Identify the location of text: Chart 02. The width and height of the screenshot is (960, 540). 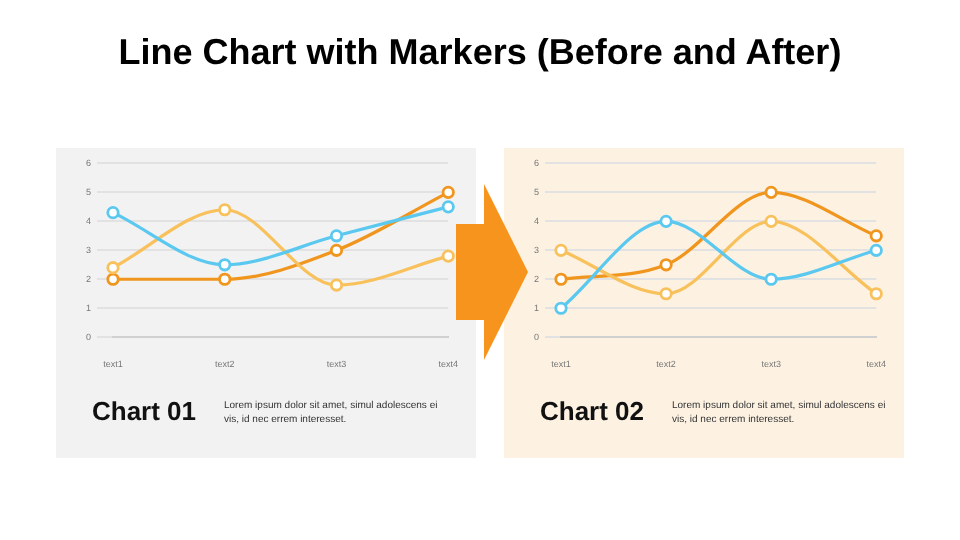
(592, 411).